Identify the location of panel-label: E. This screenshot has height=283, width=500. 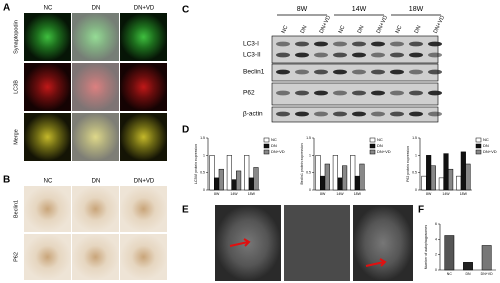
(185, 210).